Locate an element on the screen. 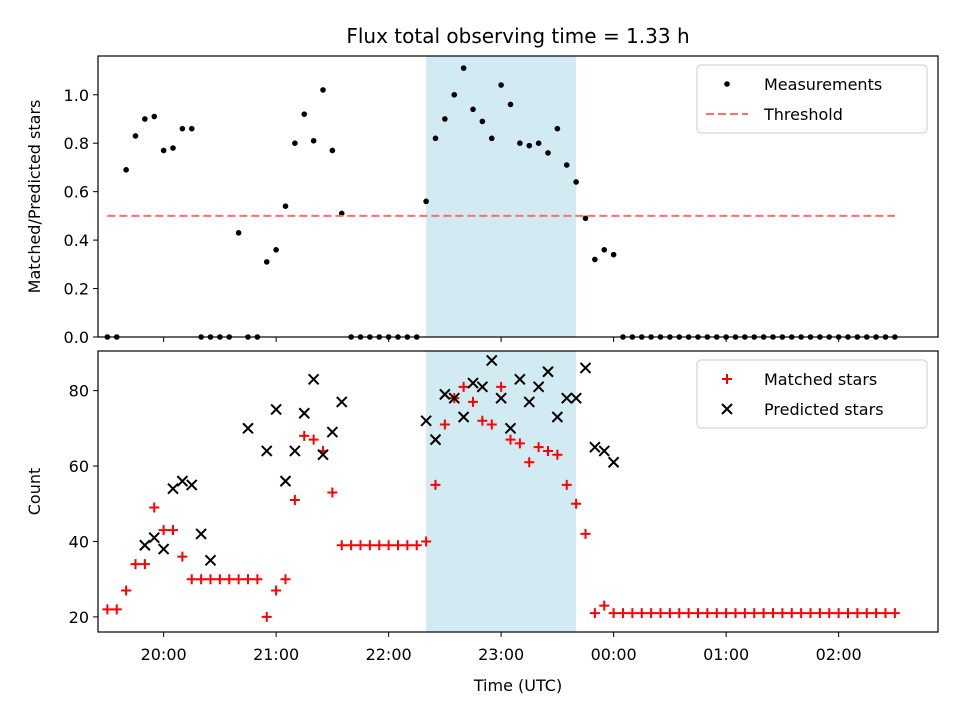  x-tick-label: 22:00 is located at coordinates (389, 654).